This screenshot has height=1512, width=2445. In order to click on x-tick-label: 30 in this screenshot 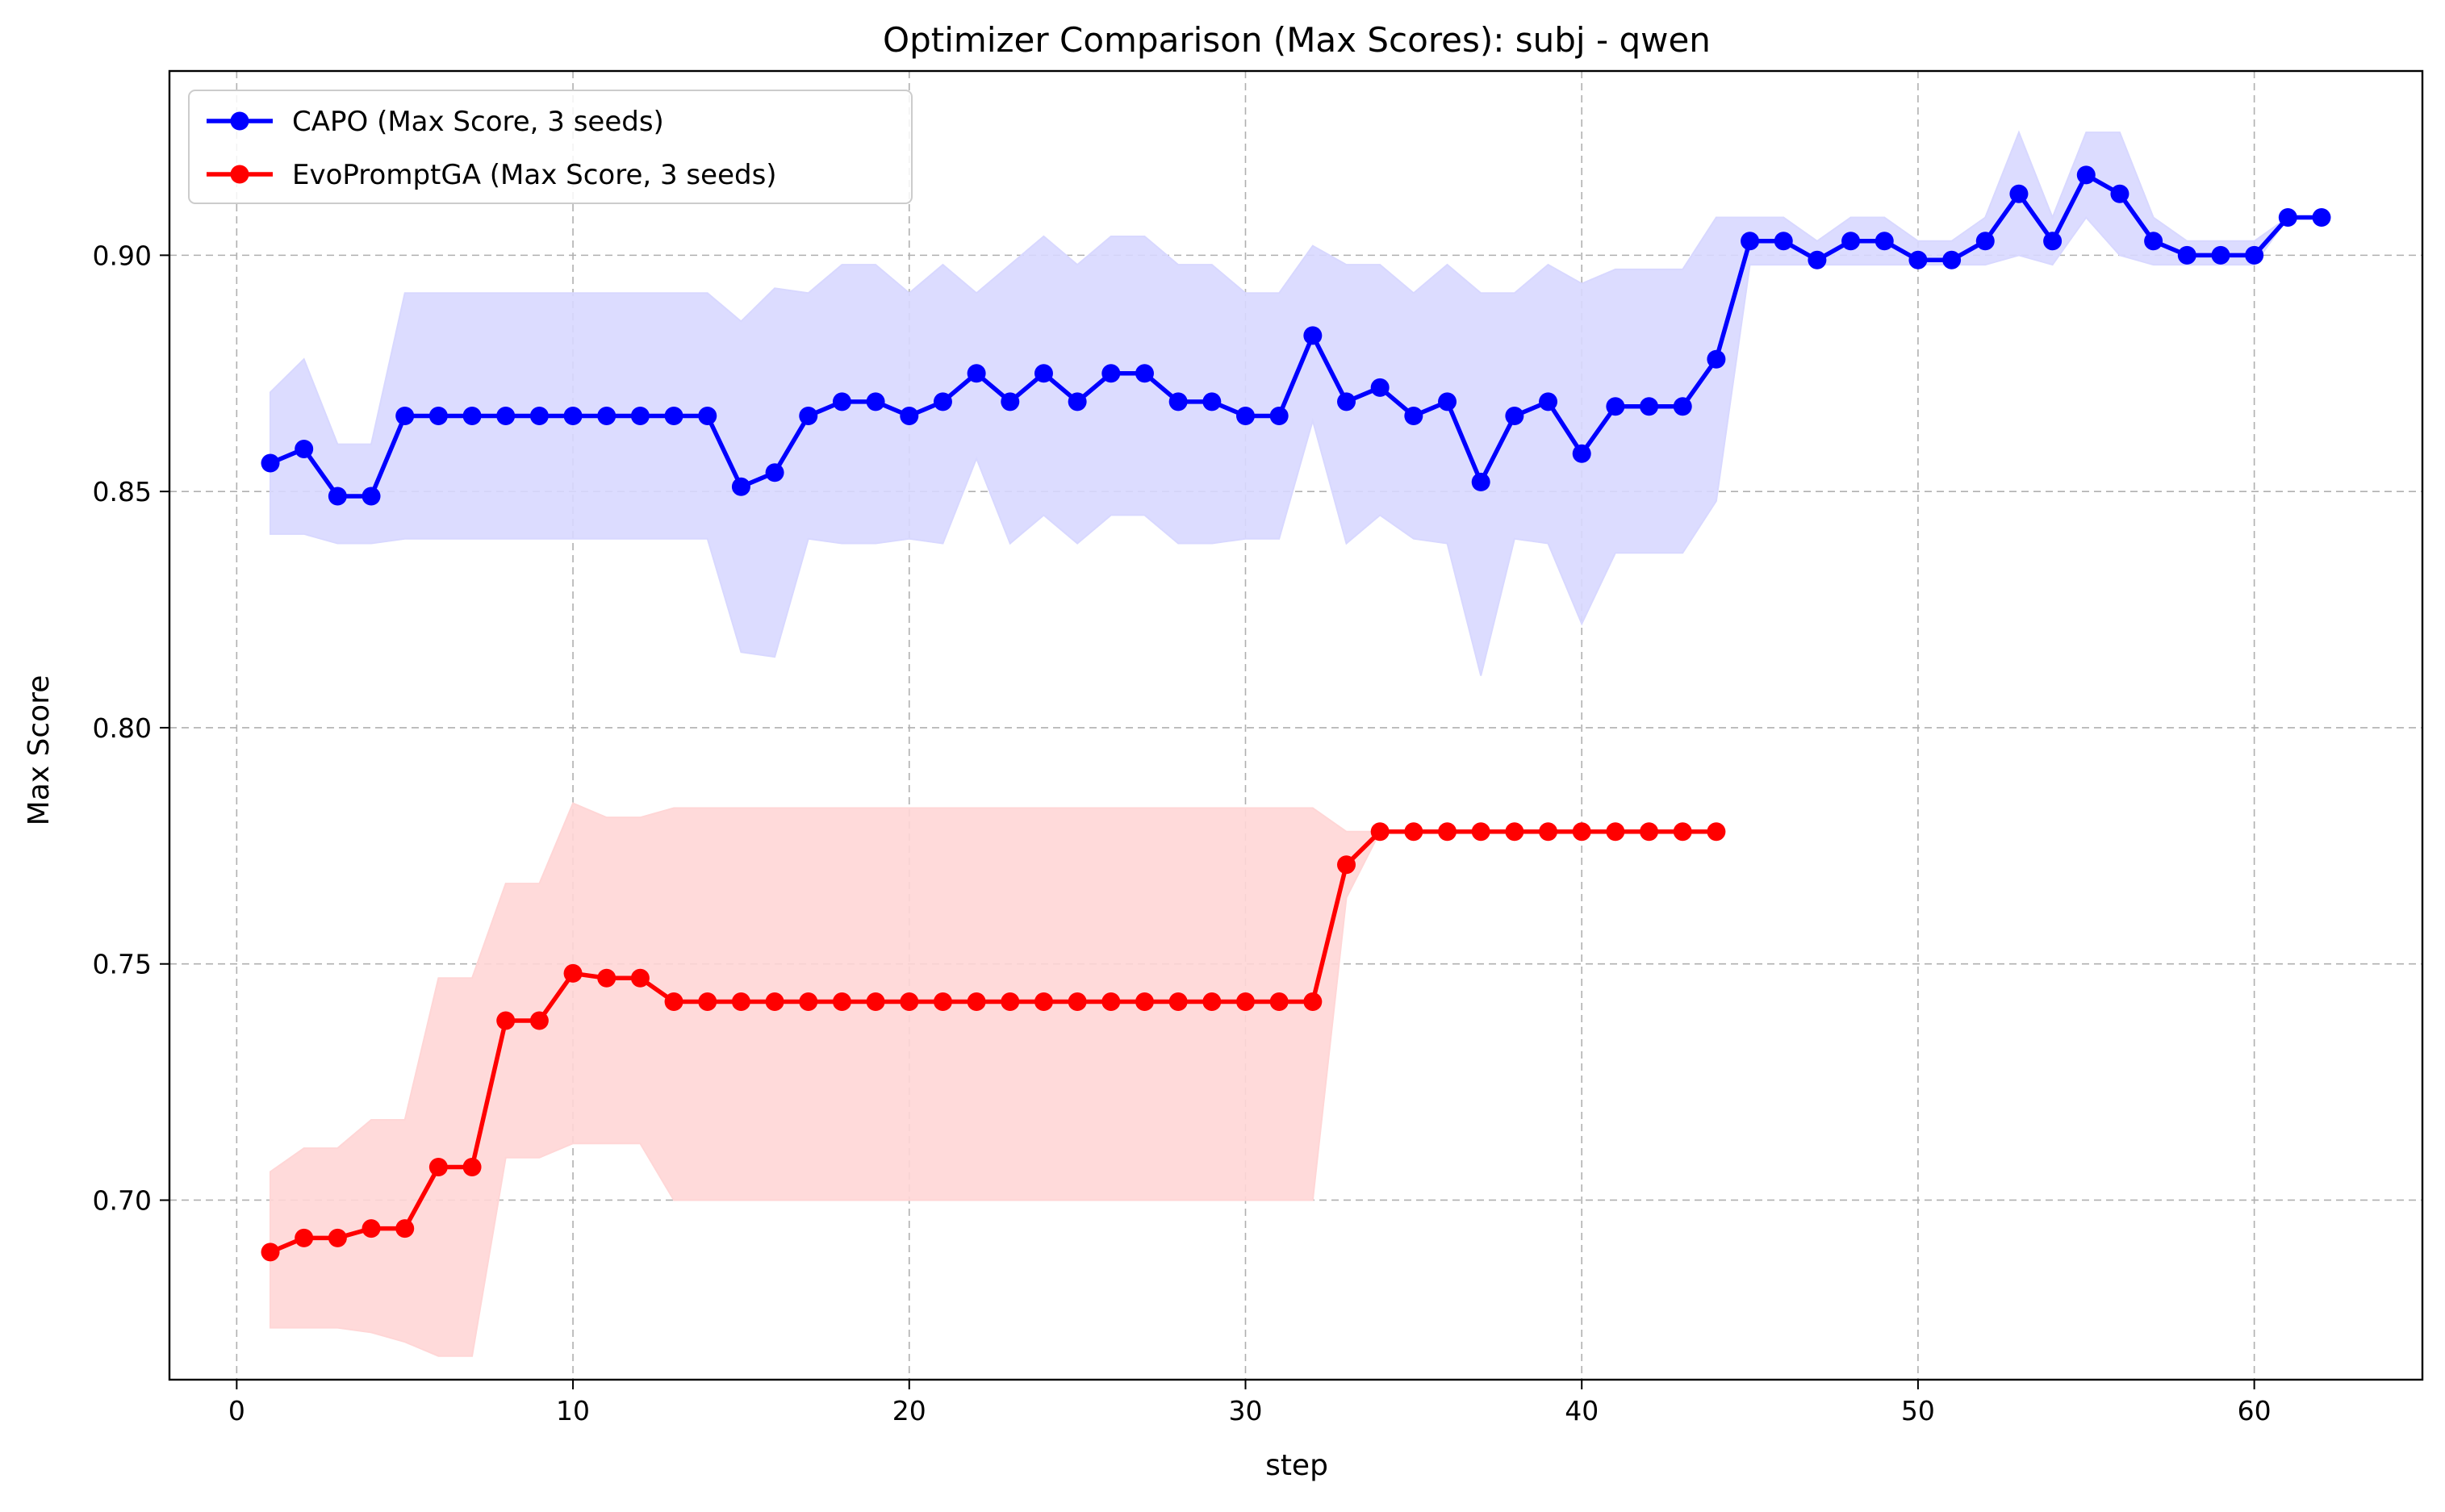, I will do `click(1245, 1410)`.